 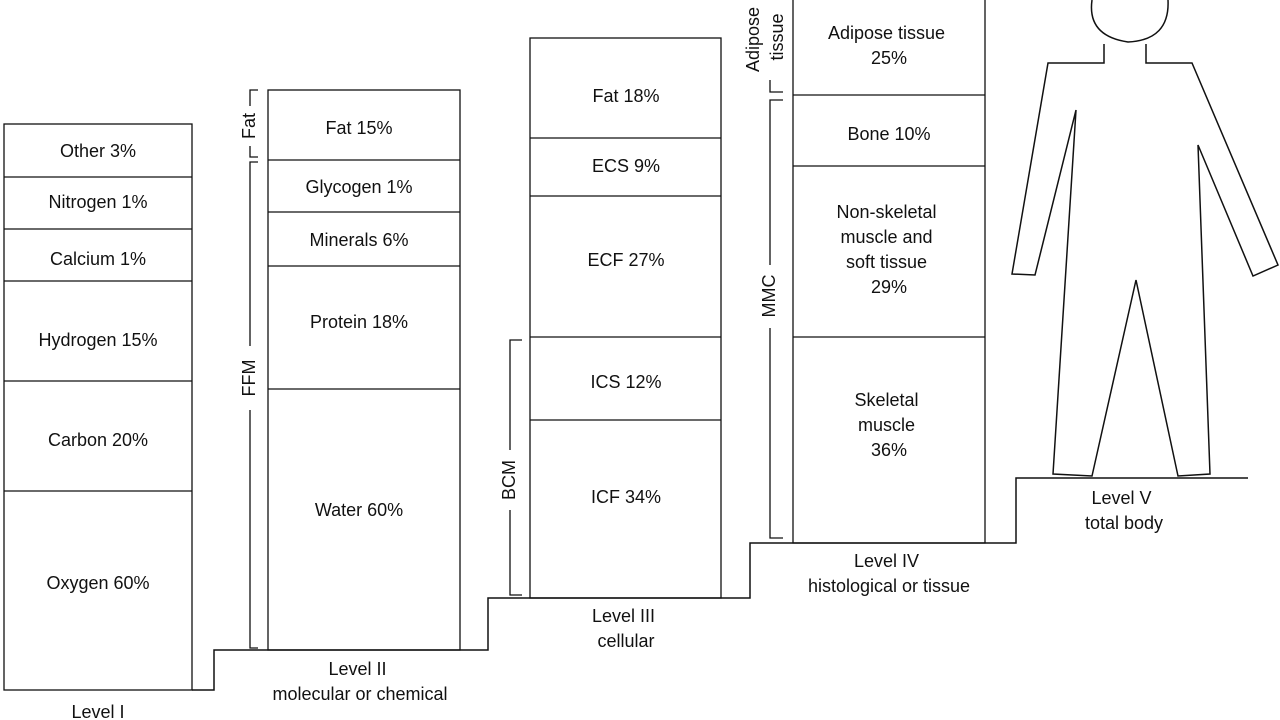 I want to click on level-4-column-frame, so click(x=889, y=272).